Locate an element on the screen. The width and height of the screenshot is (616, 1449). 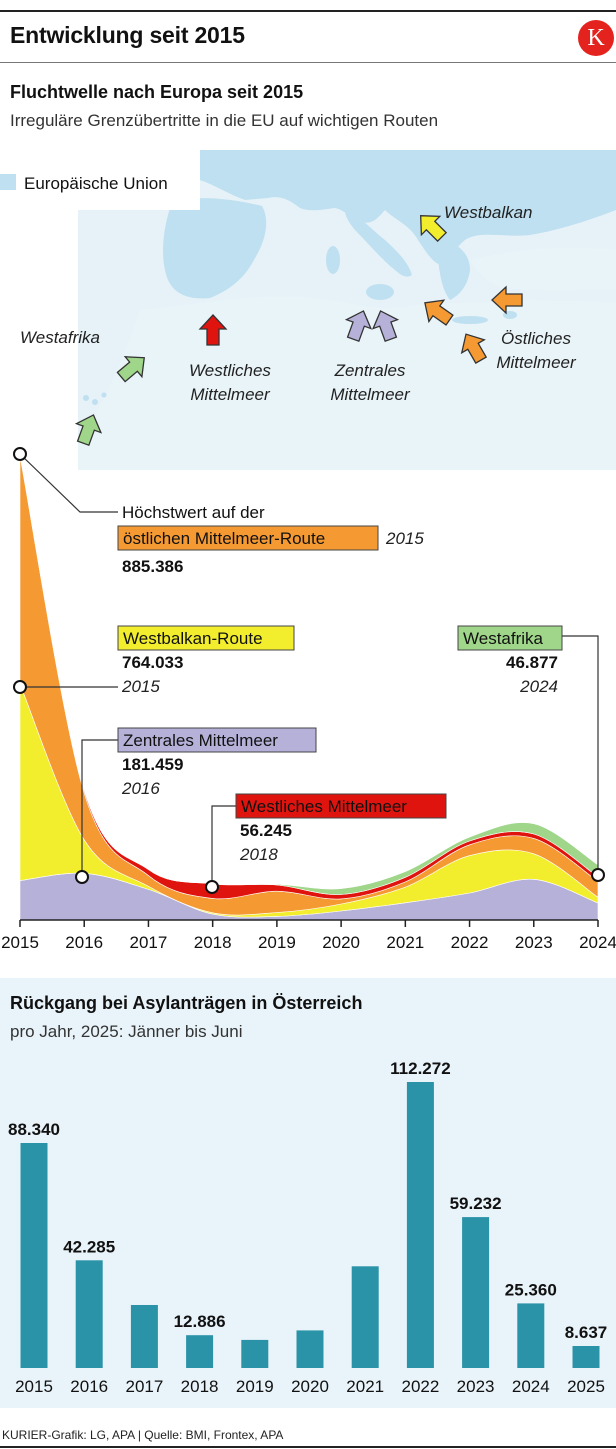
marker-west-med is located at coordinates (212, 887).